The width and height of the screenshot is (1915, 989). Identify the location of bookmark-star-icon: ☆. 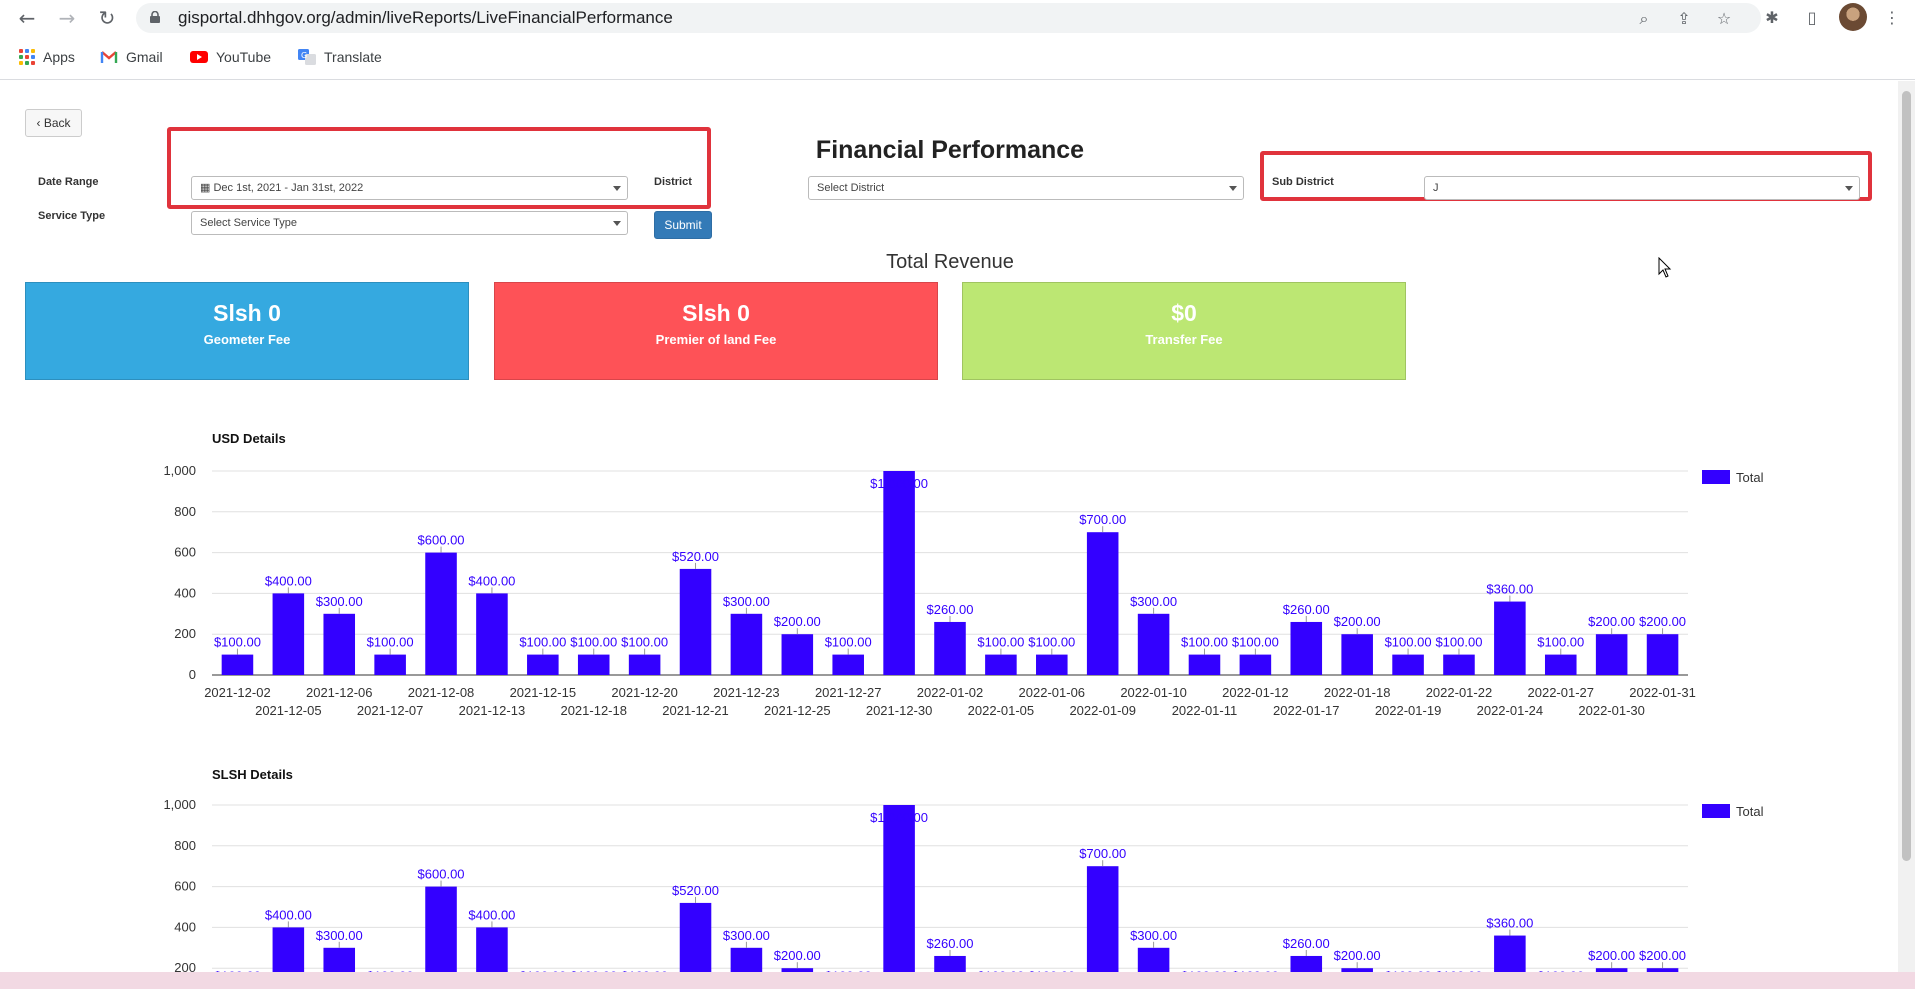
(1724, 18).